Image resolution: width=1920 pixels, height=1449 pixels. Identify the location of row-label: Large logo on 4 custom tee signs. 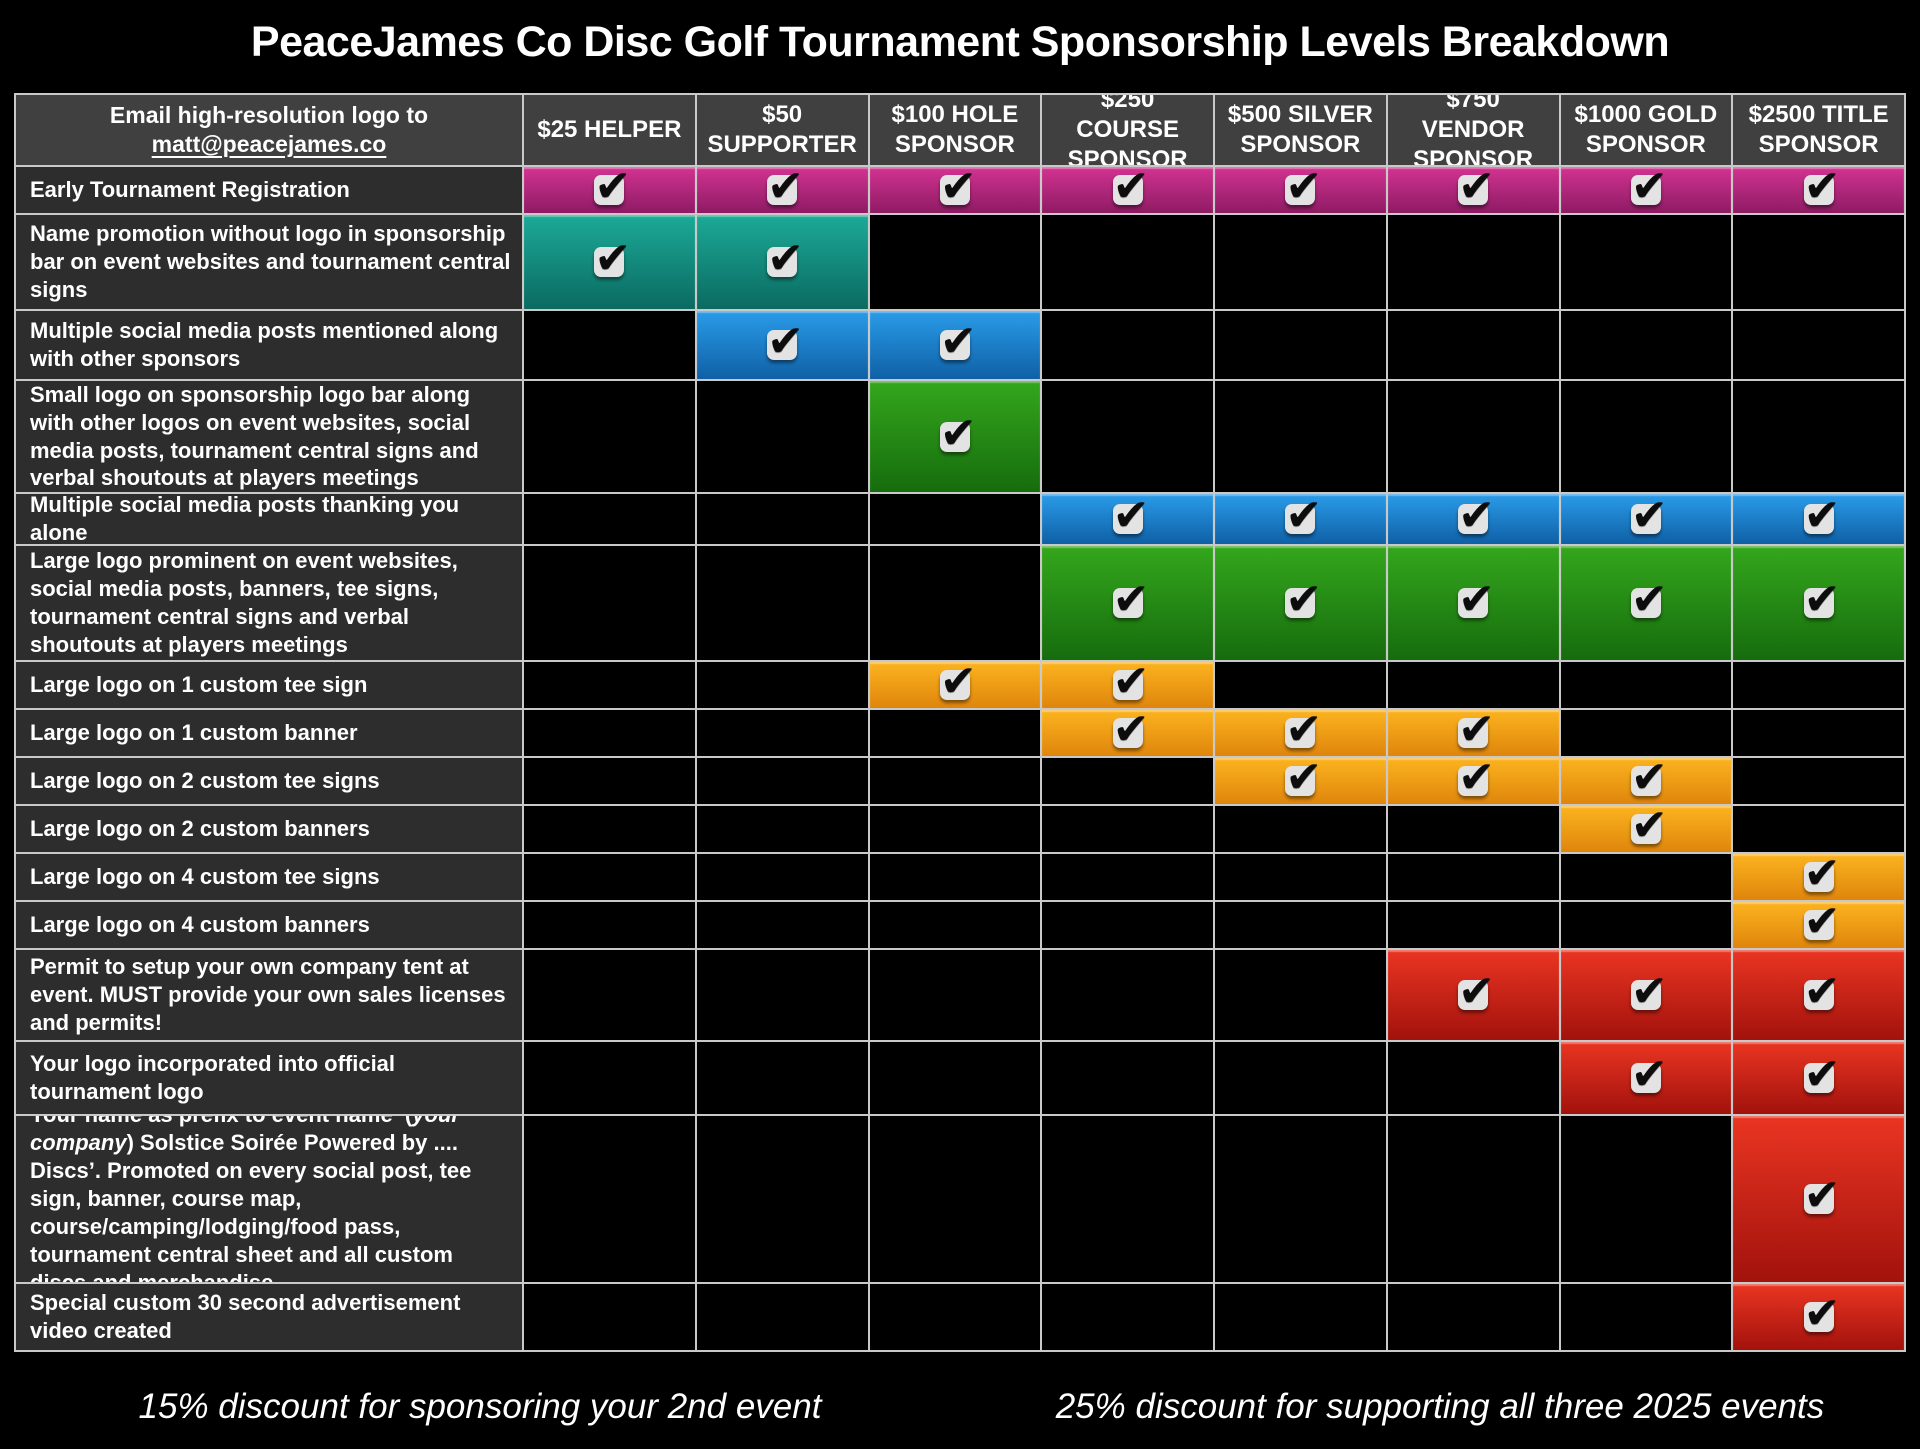
(269, 877).